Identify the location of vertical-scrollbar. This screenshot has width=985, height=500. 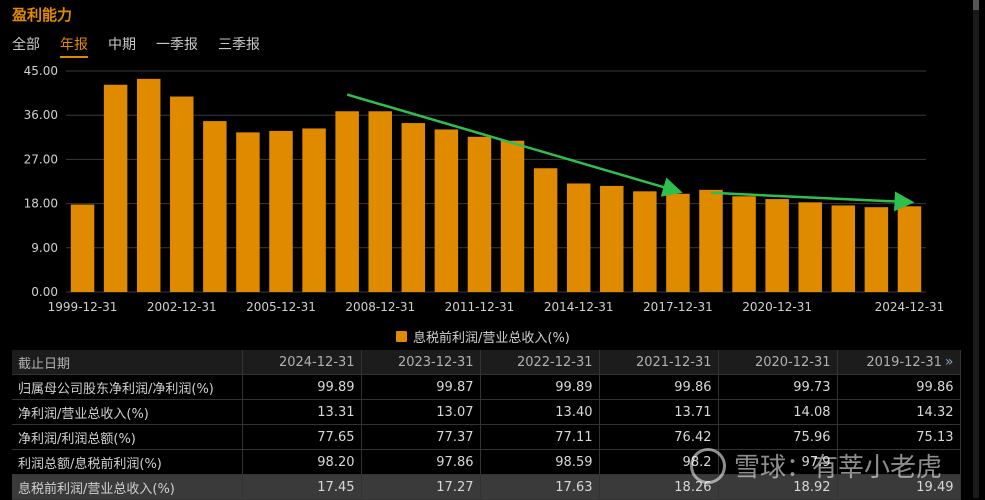
(976, 249).